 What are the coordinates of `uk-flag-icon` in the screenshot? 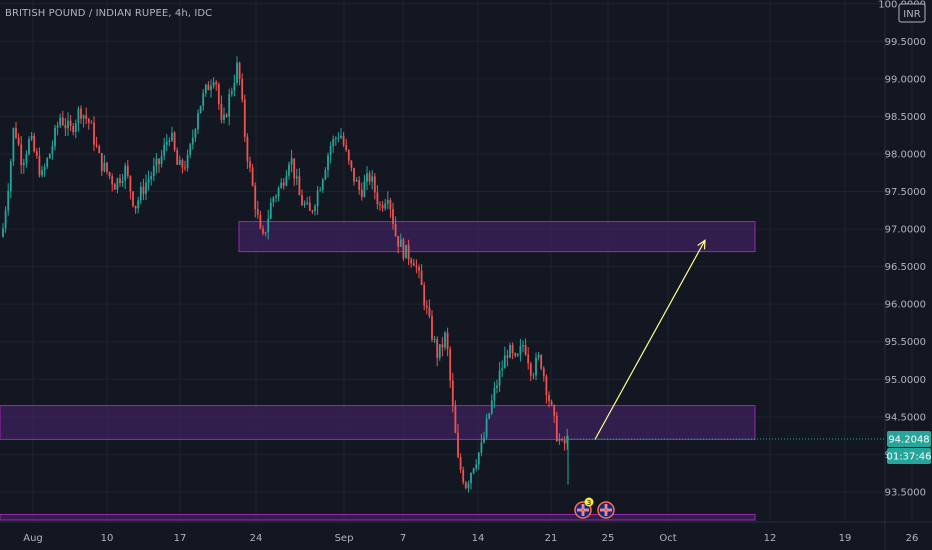 It's located at (606, 510).